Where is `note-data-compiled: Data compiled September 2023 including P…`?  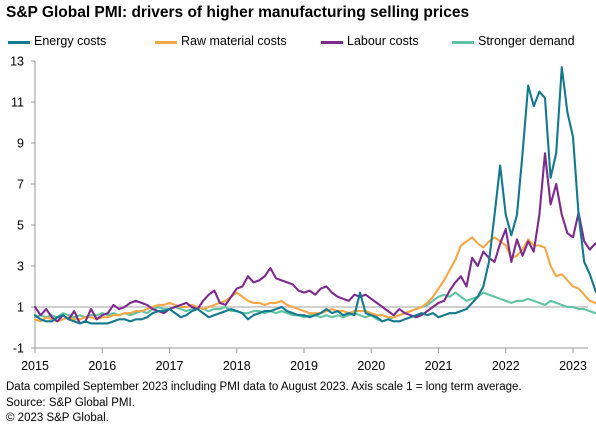
note-data-compiled: Data compiled September 2023 including P… is located at coordinates (264, 387).